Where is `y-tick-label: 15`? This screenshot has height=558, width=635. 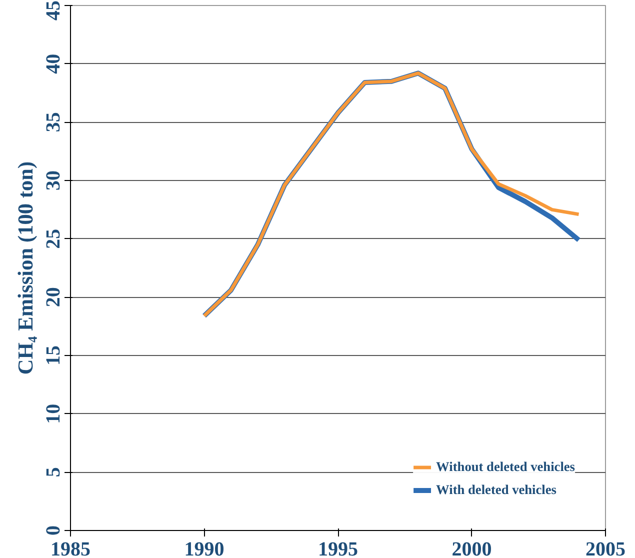
y-tick-label: 15 is located at coordinates (53, 356).